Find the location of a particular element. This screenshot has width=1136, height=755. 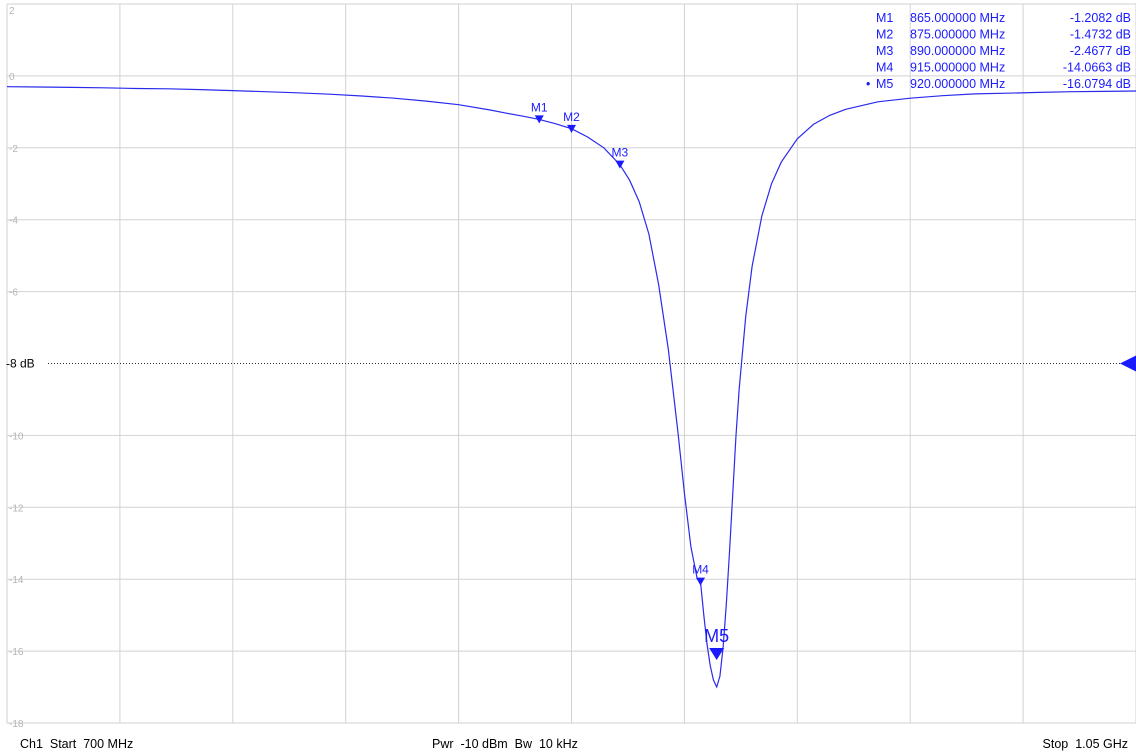

marker-m1-label: M1 is located at coordinates (539, 107).